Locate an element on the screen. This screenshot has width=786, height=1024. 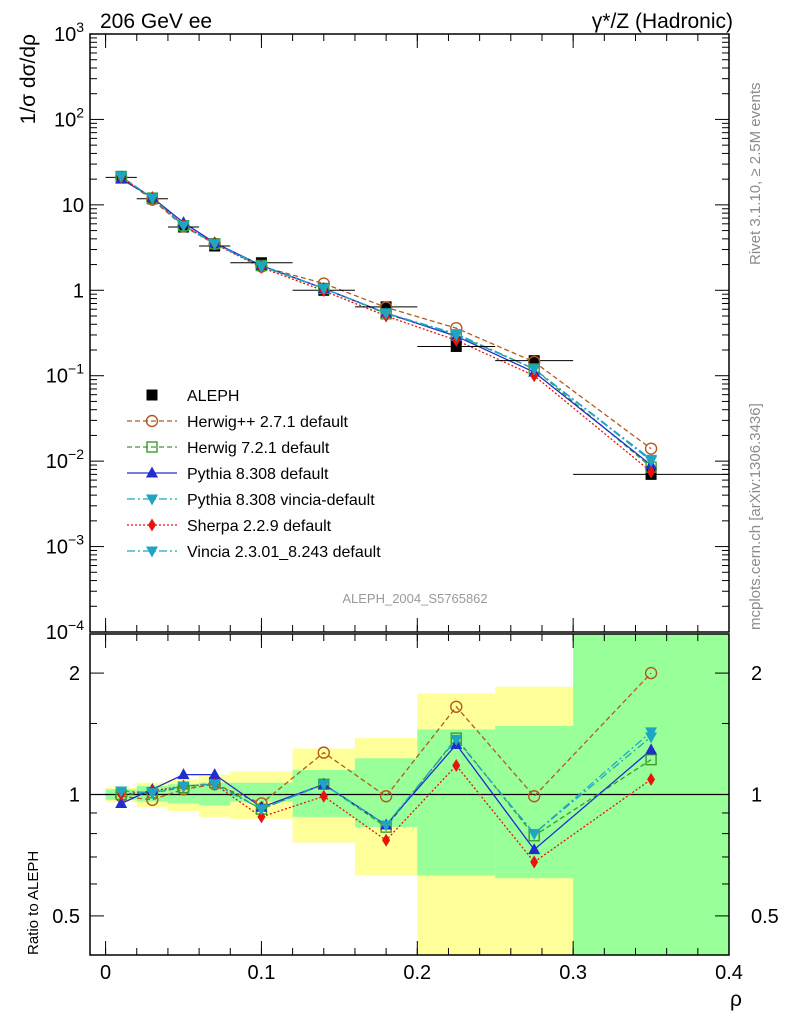
ratio-y-tick-label-right: 1 is located at coordinates (756, 796).